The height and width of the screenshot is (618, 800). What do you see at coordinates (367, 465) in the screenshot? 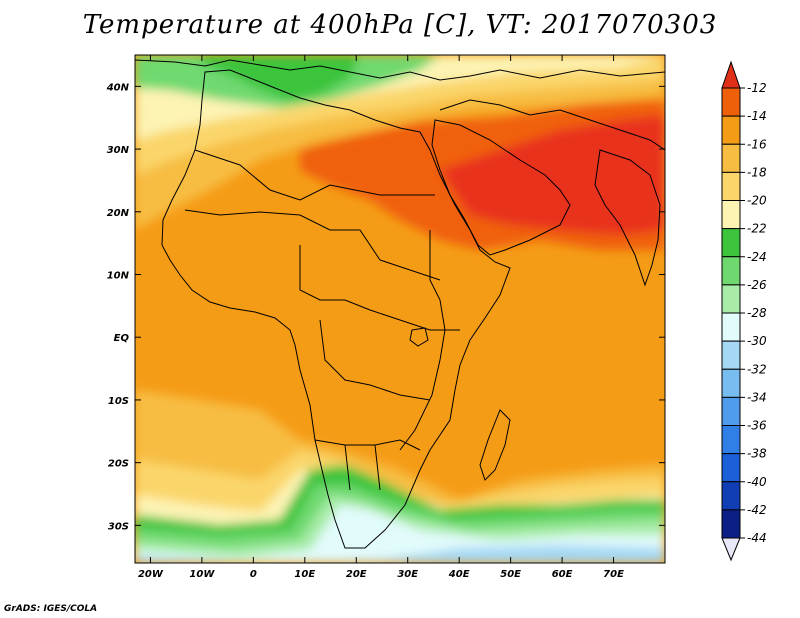
I see `border-southern-africa` at bounding box center [367, 465].